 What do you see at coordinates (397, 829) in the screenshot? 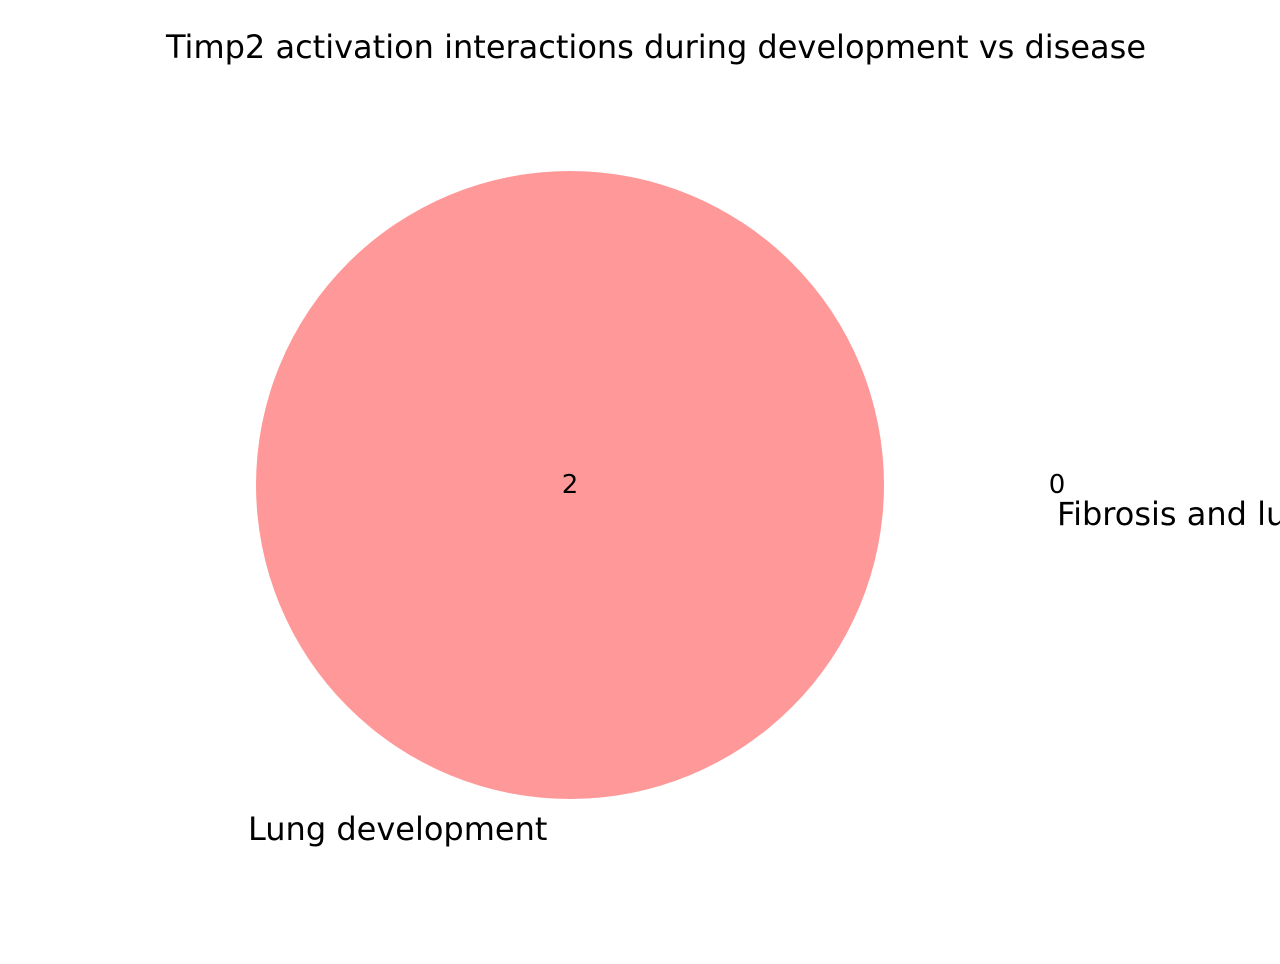
I see `venn-set-label-lung-development: Lung development` at bounding box center [397, 829].